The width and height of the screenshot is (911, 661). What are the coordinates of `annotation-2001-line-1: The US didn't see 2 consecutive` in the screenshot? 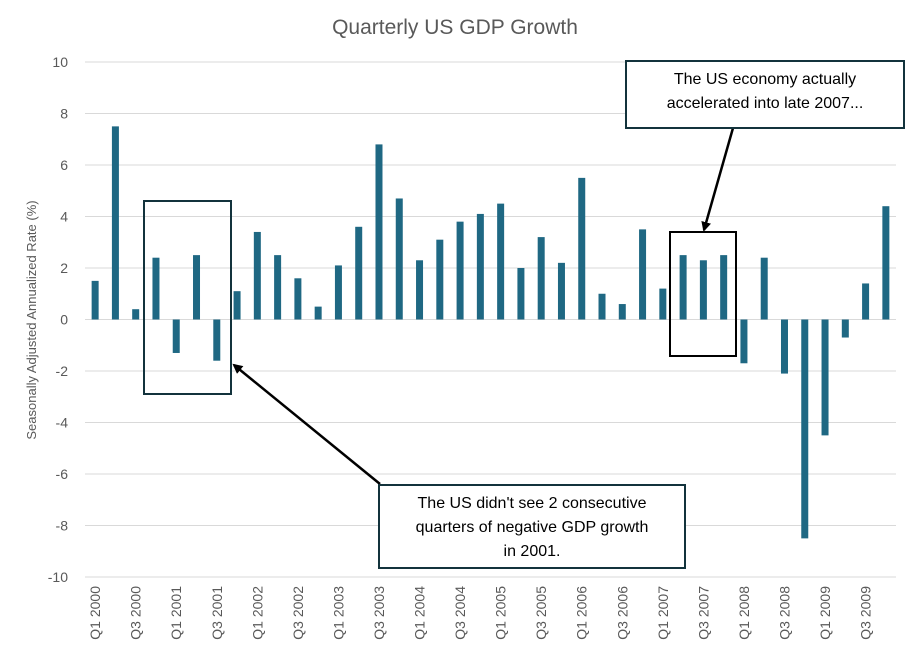 It's located at (532, 503).